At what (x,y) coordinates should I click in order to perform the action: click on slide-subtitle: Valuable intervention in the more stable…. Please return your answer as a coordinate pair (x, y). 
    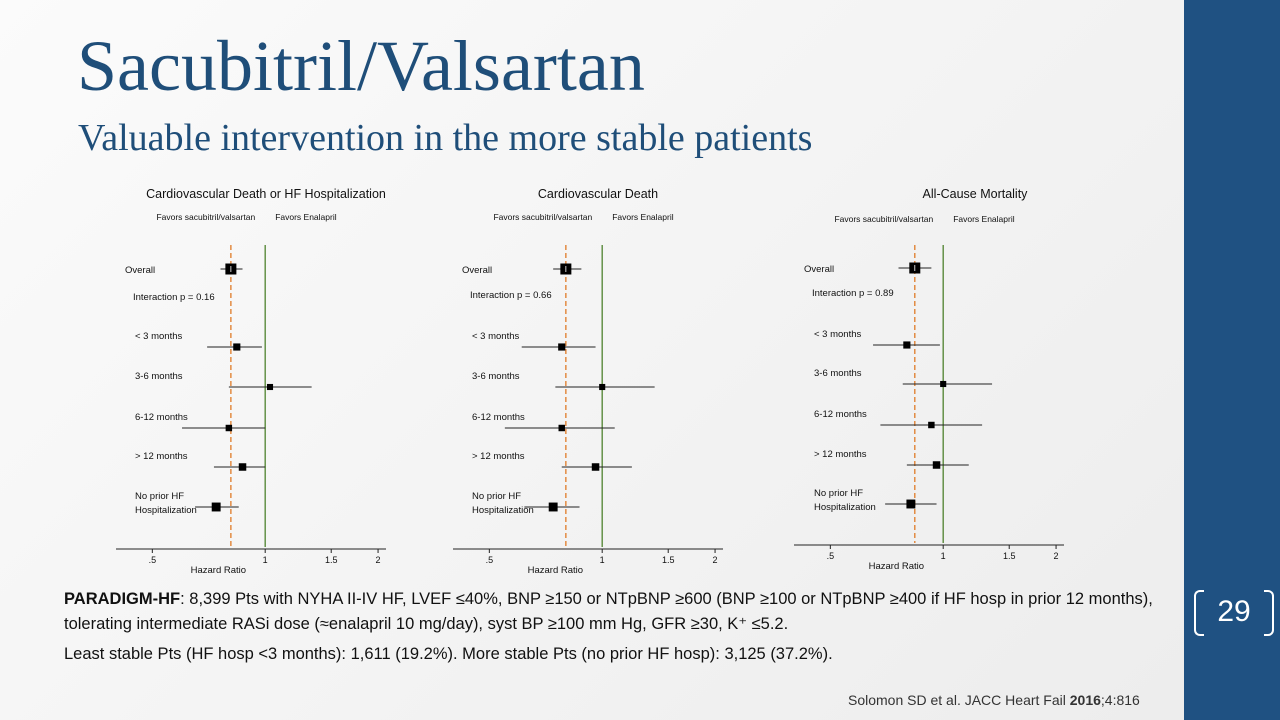
    Looking at the image, I should click on (445, 138).